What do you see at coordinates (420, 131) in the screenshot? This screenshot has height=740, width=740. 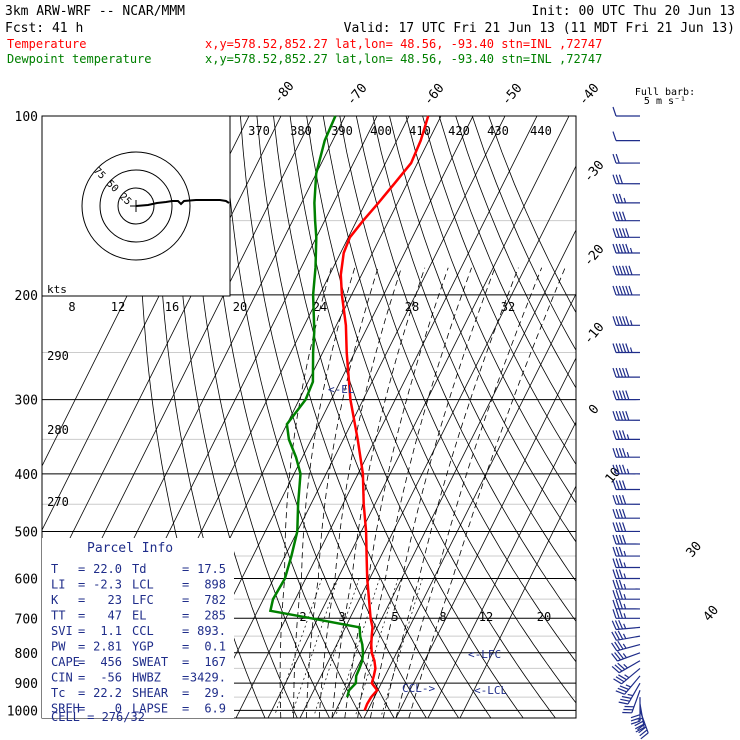 I see `theta-label: 410` at bounding box center [420, 131].